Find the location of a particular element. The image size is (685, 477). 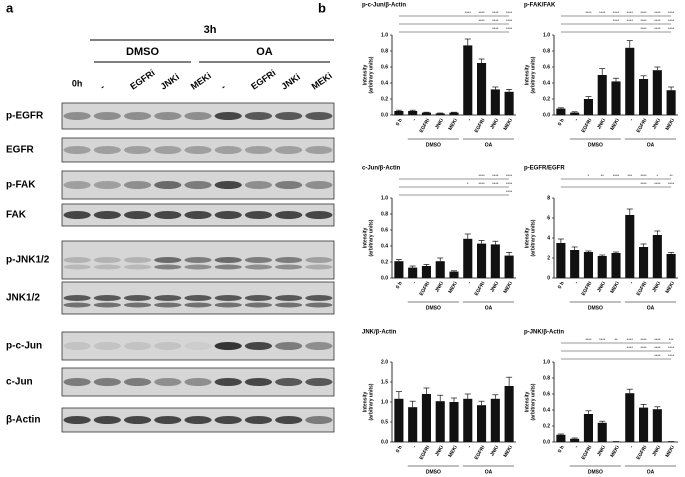

row-label: p-c-Jun is located at coordinates (24, 346).